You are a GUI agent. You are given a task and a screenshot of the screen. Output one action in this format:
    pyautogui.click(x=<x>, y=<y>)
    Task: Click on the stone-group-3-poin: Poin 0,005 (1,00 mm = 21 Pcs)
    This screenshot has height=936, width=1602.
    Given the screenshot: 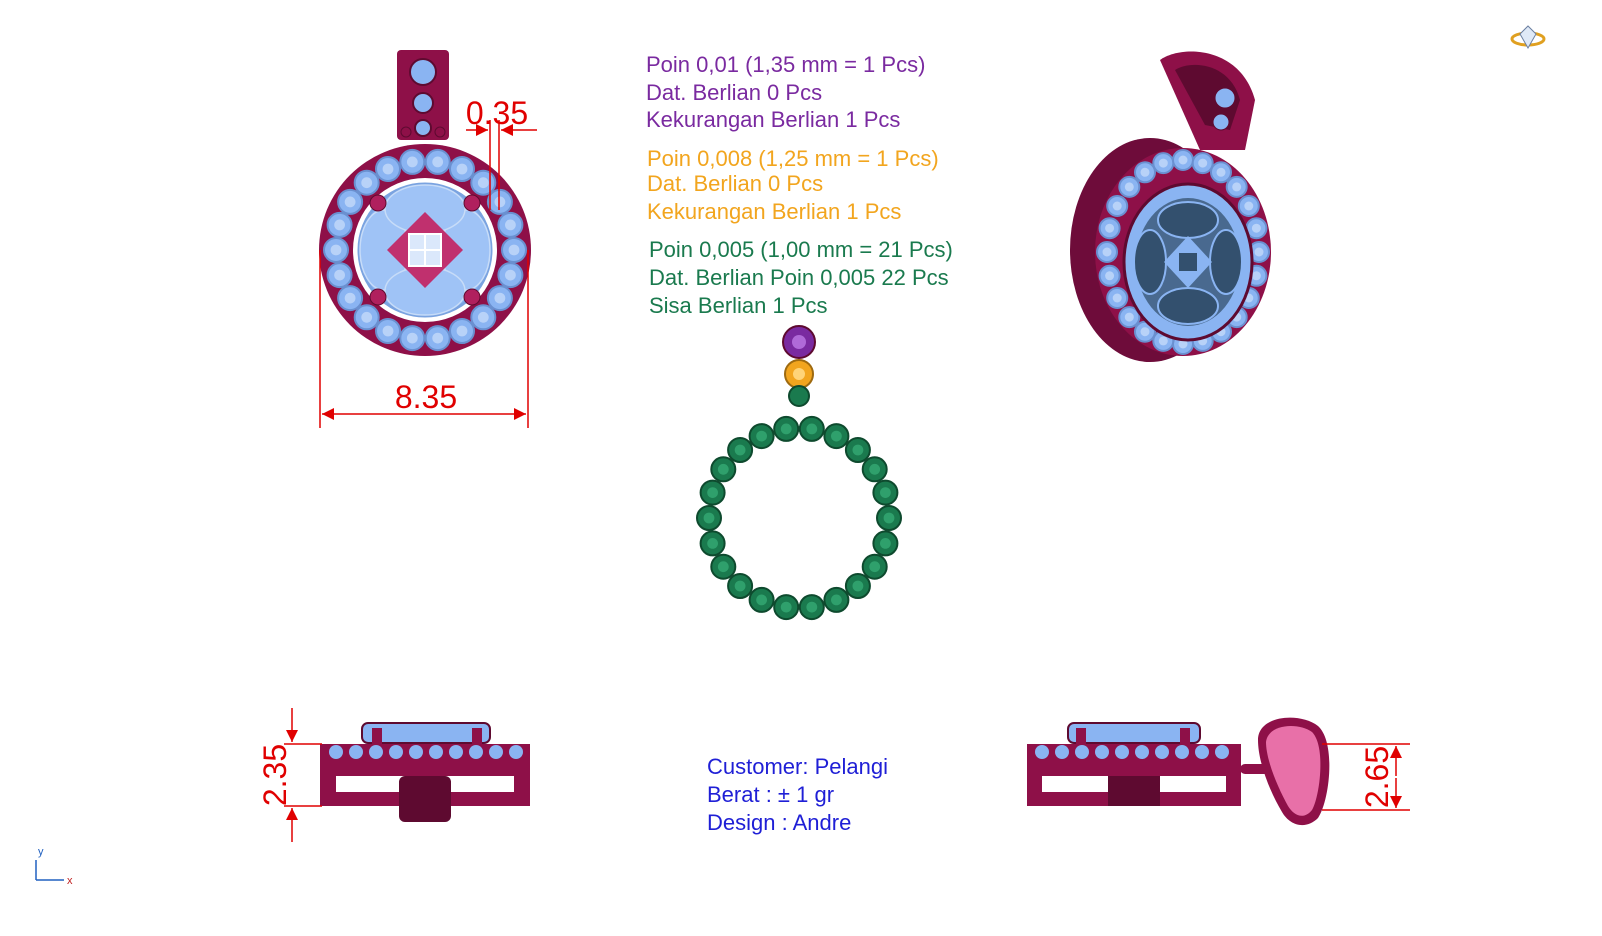 What is the action you would take?
    pyautogui.click(x=801, y=249)
    